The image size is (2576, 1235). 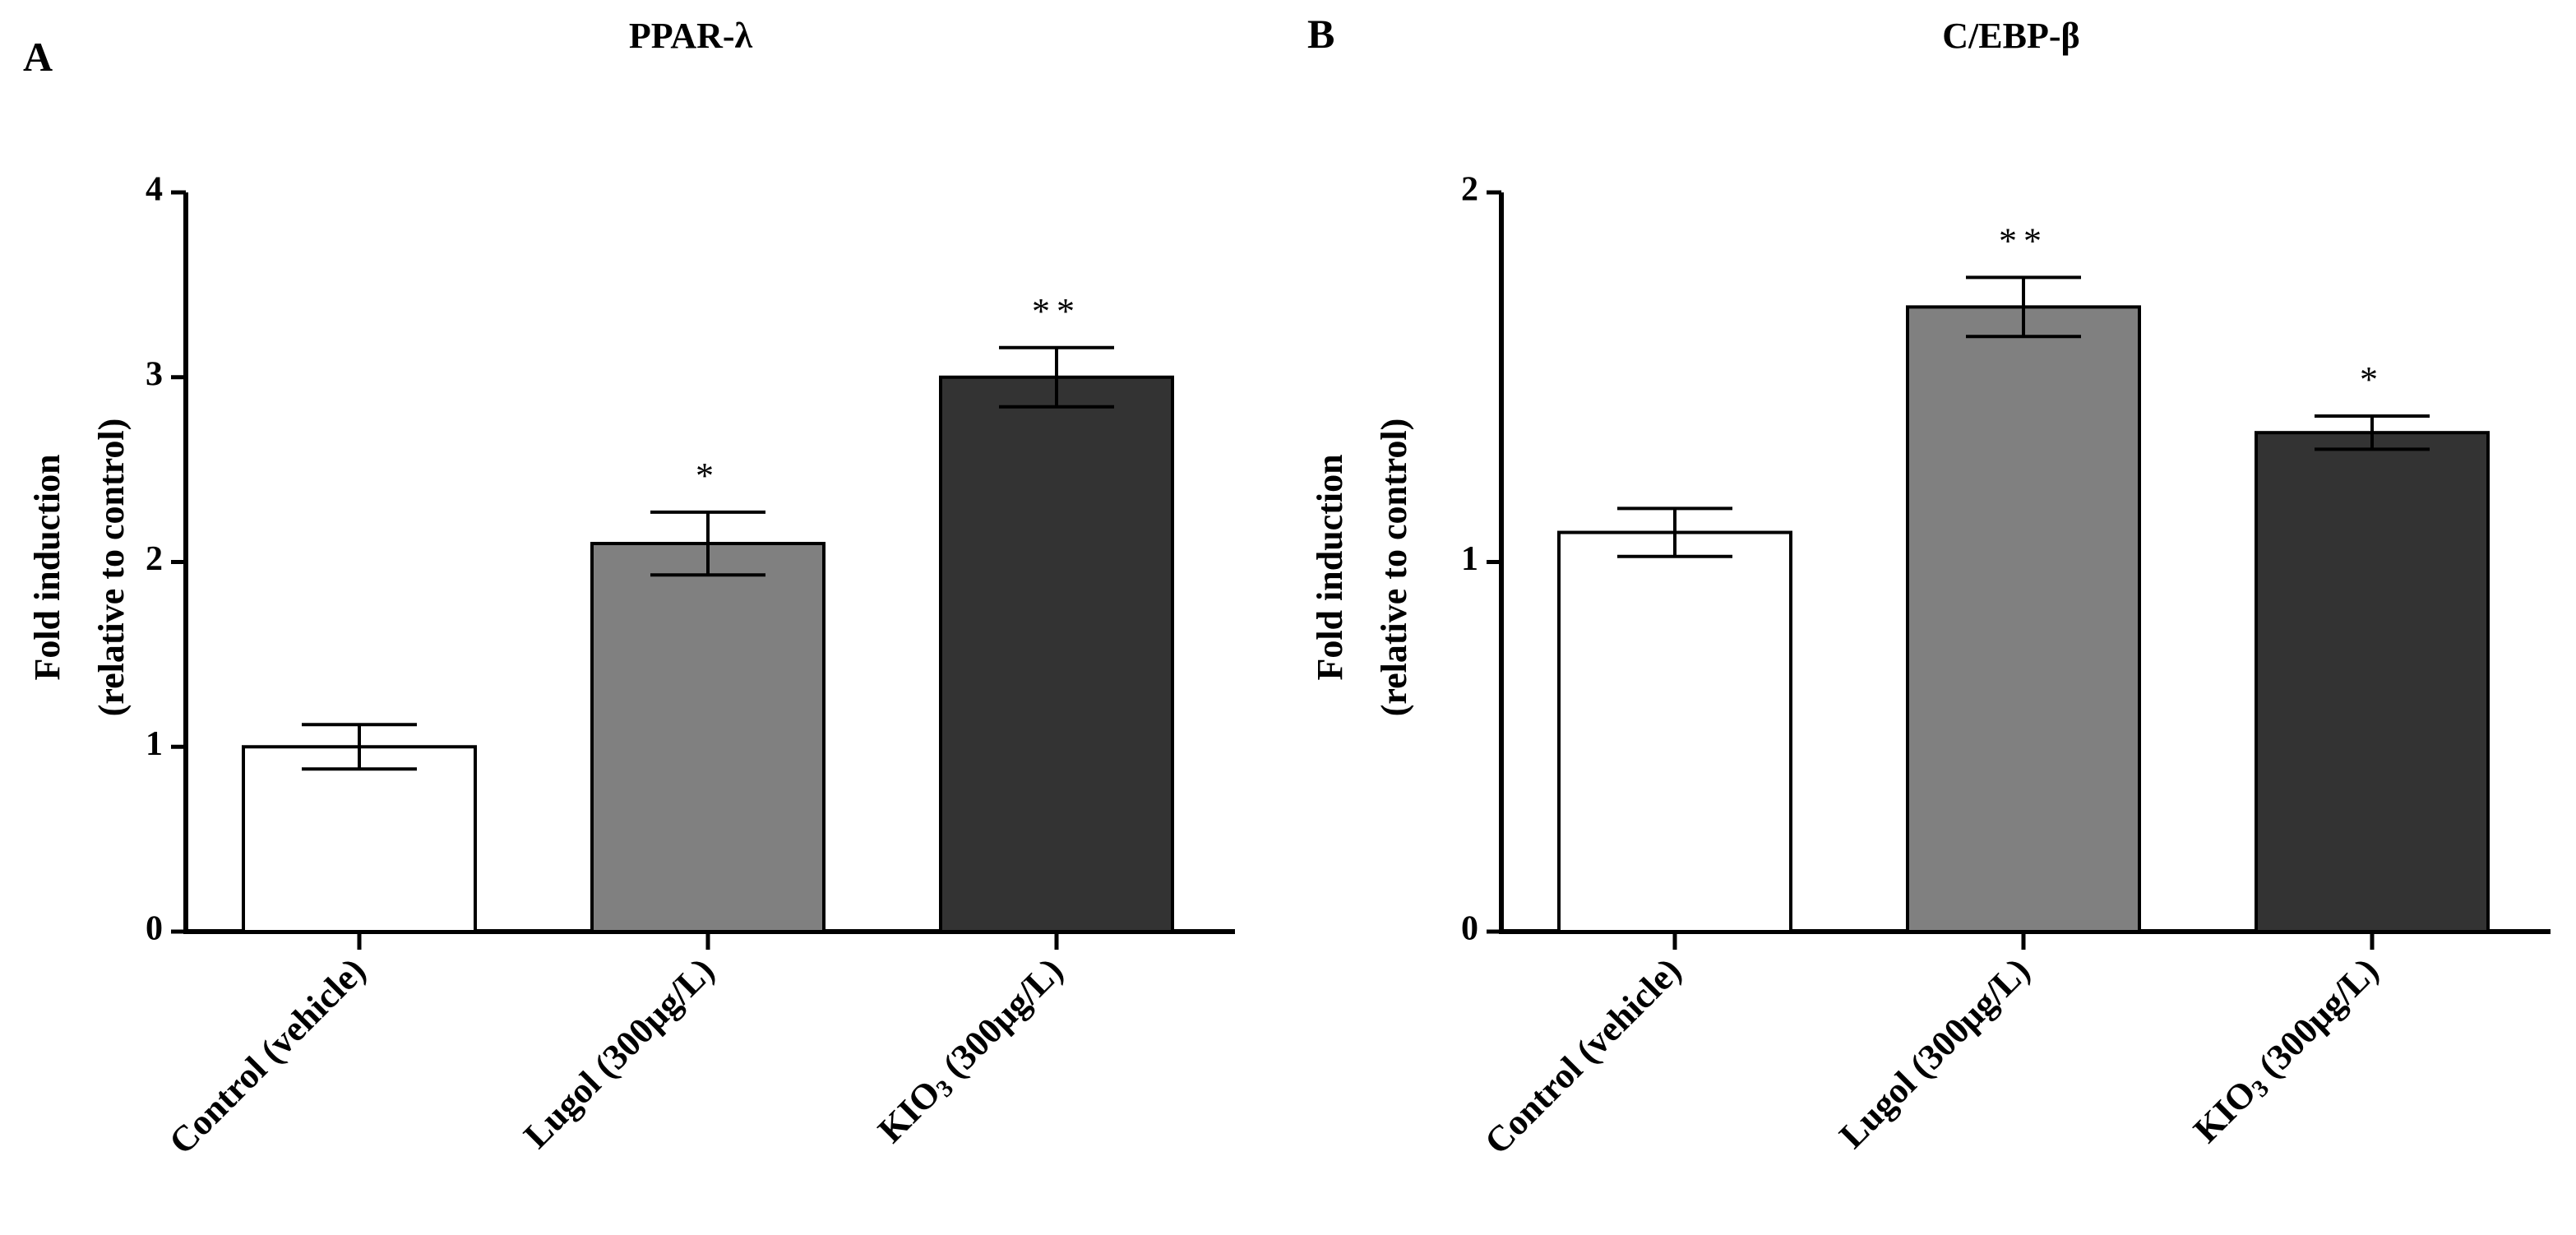 I want to click on panel-letter: A, so click(x=38, y=57).